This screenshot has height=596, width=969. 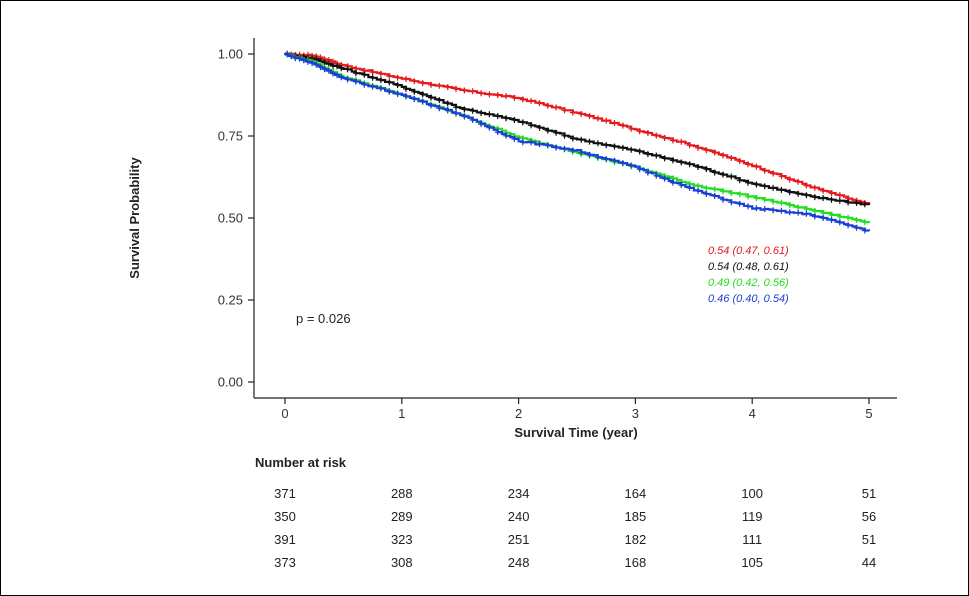 What do you see at coordinates (518, 516) in the screenshot?
I see `risk-cell: 240` at bounding box center [518, 516].